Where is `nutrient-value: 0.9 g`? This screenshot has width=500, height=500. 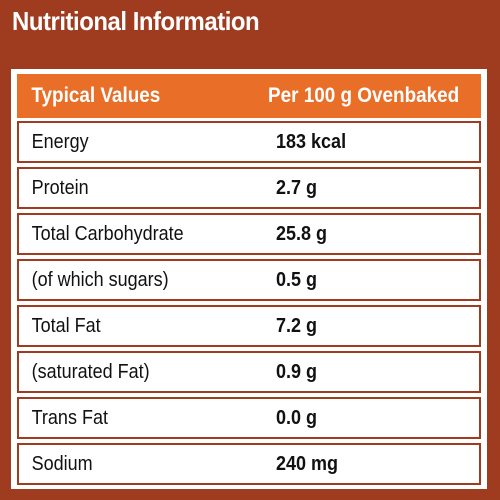
nutrient-value: 0.9 g is located at coordinates (297, 371).